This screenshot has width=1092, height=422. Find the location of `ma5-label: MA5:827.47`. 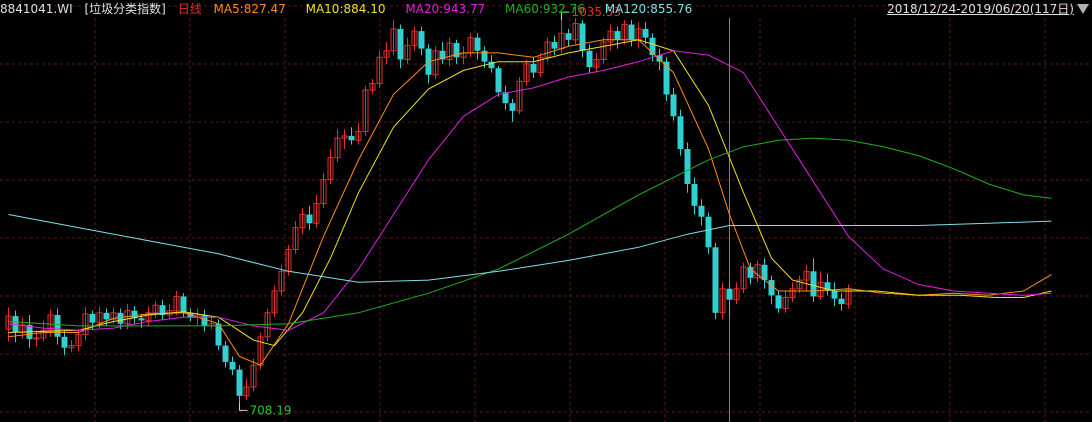

ma5-label: MA5:827.47 is located at coordinates (249, 9).